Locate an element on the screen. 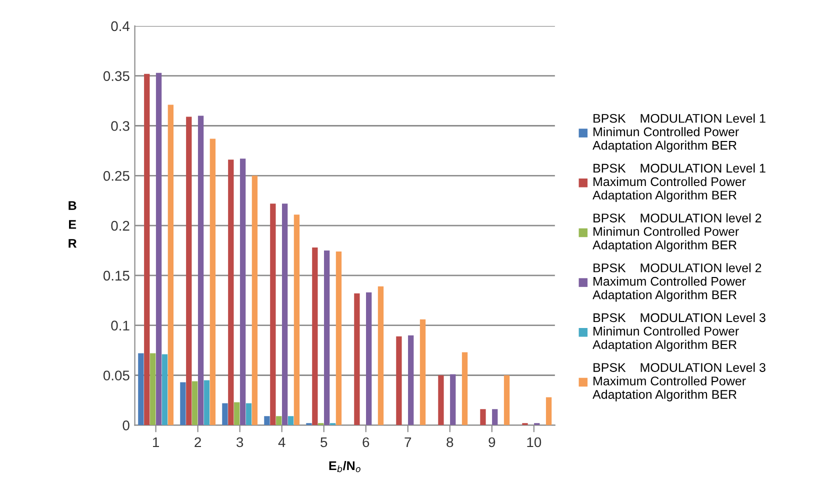 This screenshot has width=827, height=499. y-tick-label: 0.15 is located at coordinates (116, 275).